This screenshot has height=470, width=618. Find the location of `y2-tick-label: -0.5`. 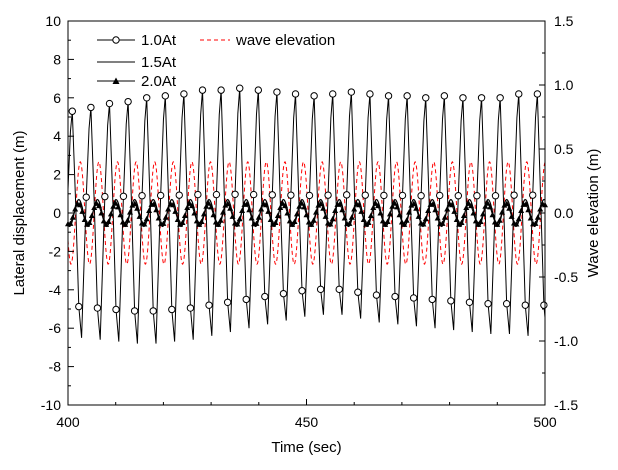

y2-tick-label: -0.5 is located at coordinates (566, 277).